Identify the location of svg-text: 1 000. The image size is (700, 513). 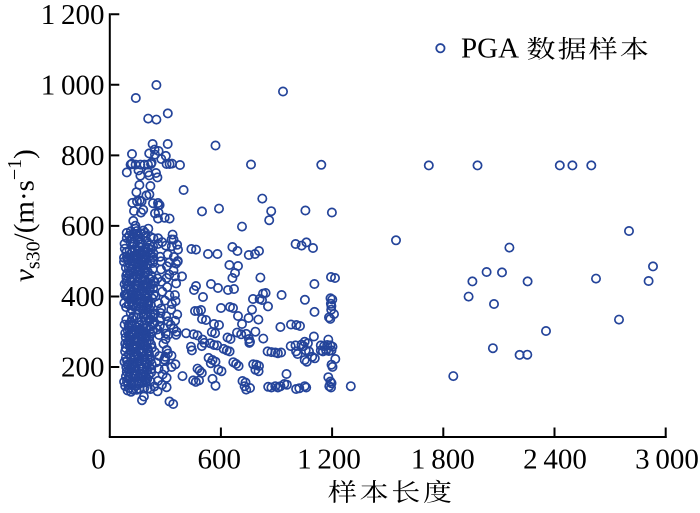
(73, 86).